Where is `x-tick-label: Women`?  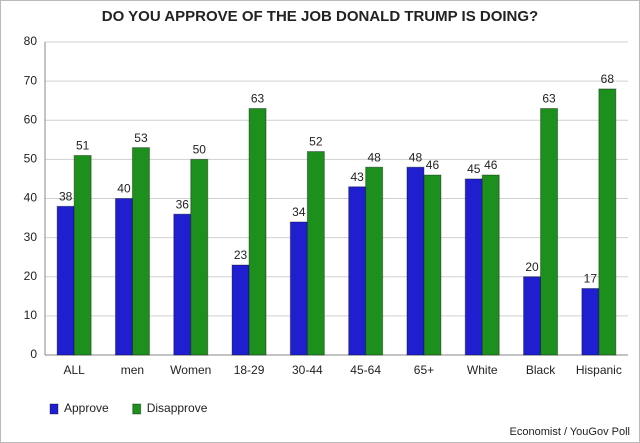 x-tick-label: Women is located at coordinates (190, 370).